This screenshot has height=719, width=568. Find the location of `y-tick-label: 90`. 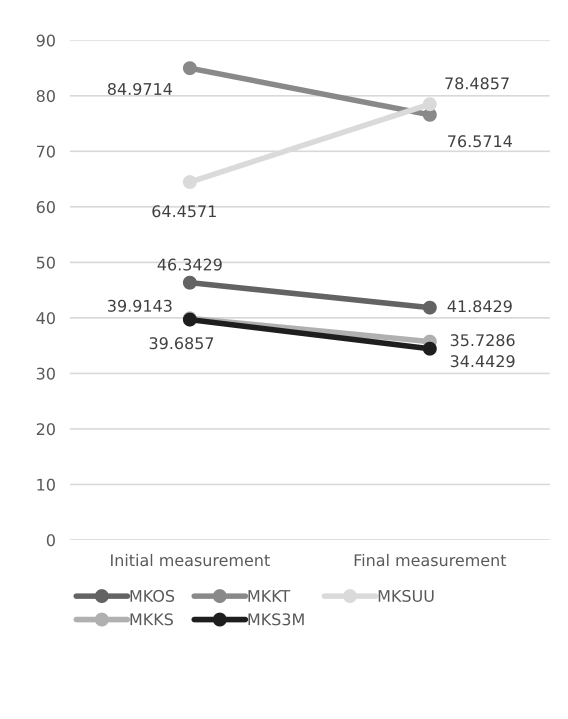

y-tick-label: 90 is located at coordinates (45, 40).